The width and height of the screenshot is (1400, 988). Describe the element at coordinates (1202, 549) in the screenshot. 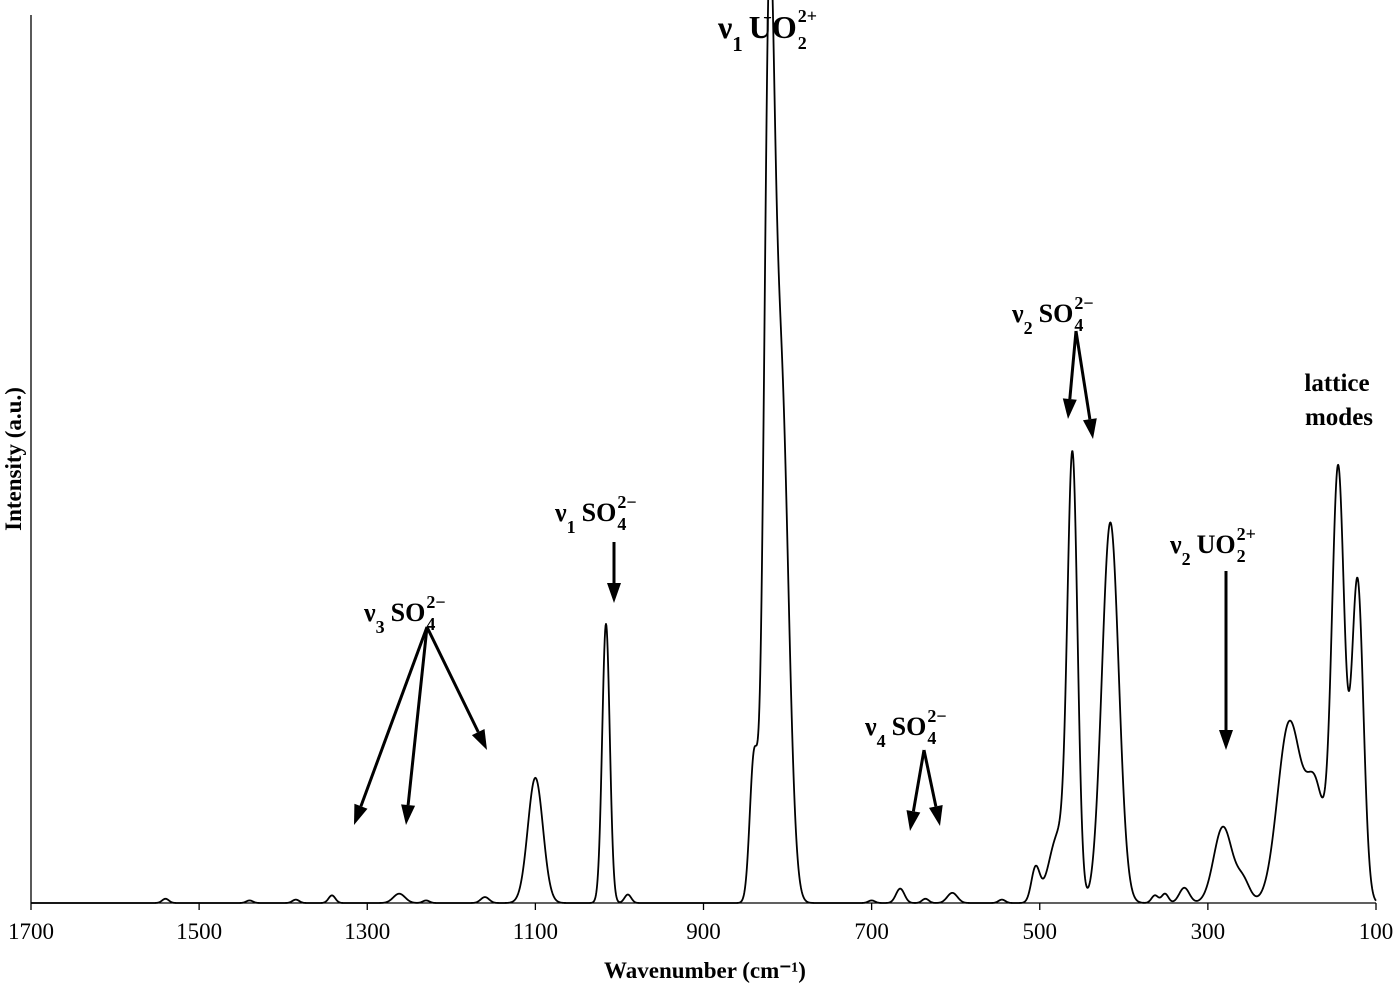

I see `band-label: ν2 UO` at that location.